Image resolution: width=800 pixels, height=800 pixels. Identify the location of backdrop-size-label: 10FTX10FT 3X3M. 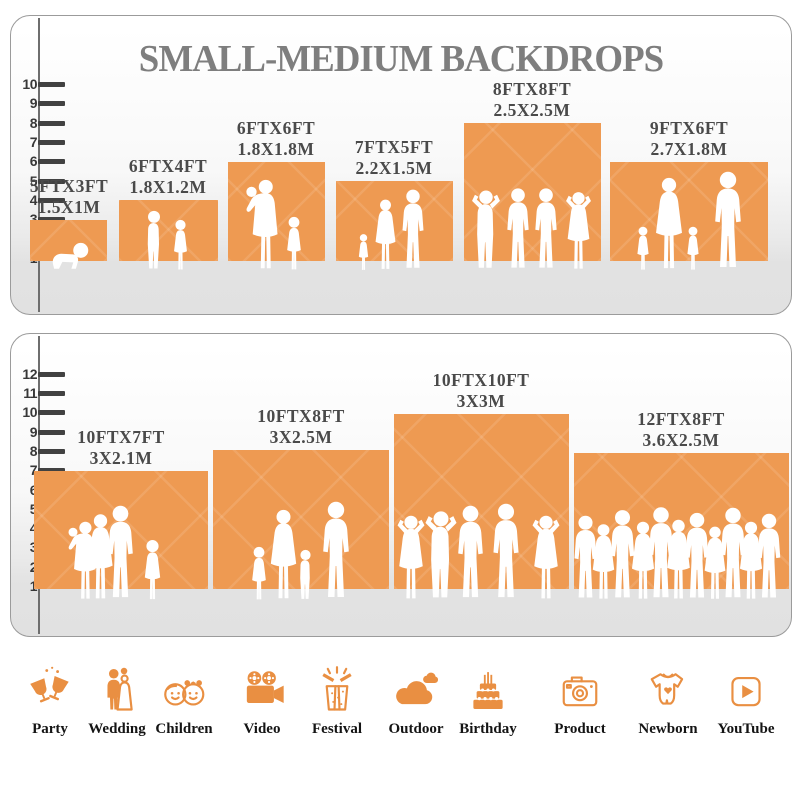
(481, 391).